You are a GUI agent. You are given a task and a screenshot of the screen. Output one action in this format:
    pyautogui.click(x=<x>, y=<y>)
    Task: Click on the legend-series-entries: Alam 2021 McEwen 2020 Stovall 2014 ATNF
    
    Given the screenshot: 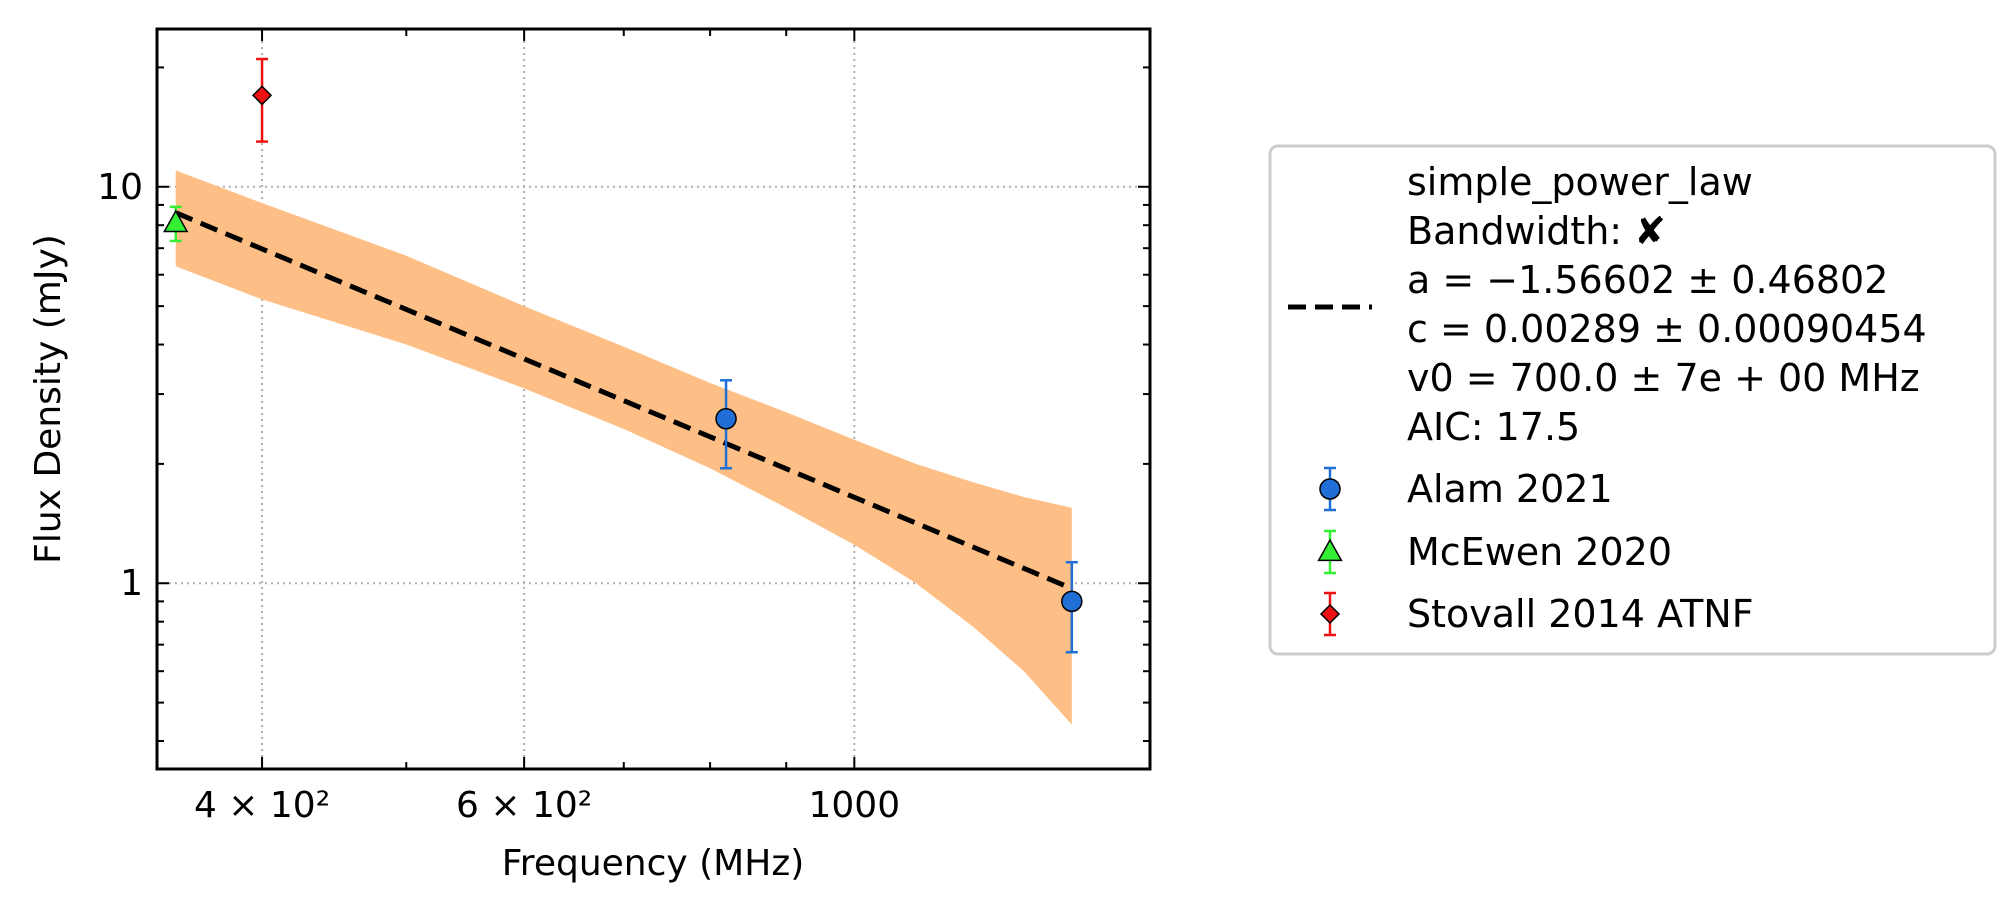 What is the action you would take?
    pyautogui.click(x=1535, y=551)
    